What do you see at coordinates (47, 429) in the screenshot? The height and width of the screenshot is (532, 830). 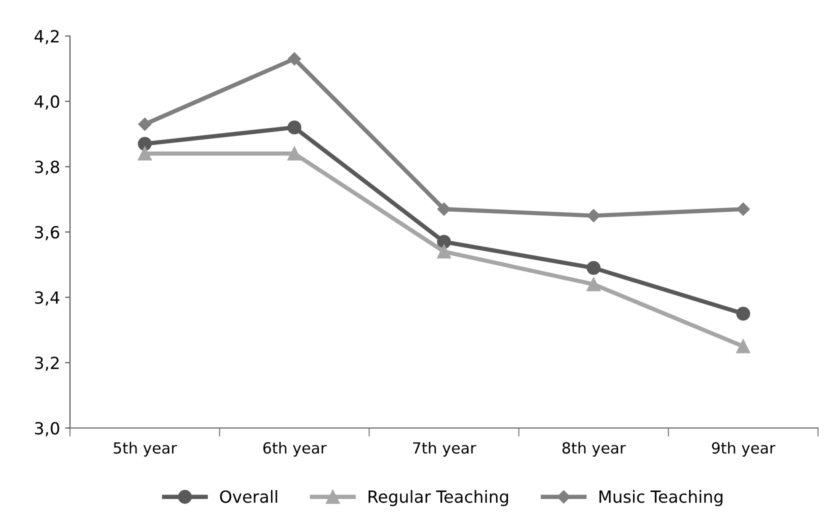 I see `y-tick-label: 3,0` at bounding box center [47, 429].